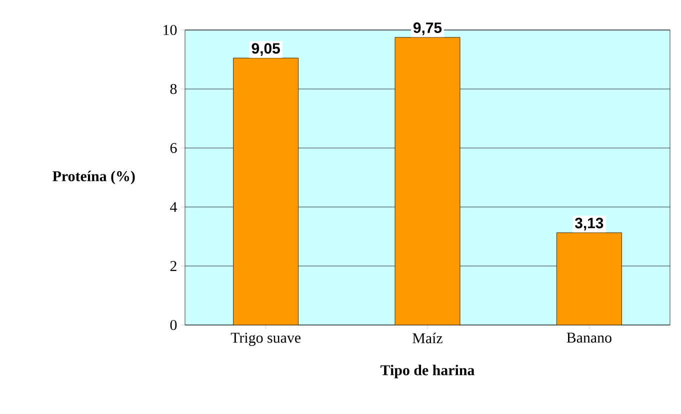  Describe the element at coordinates (266, 49) in the screenshot. I see `data-label: 9,05` at that location.